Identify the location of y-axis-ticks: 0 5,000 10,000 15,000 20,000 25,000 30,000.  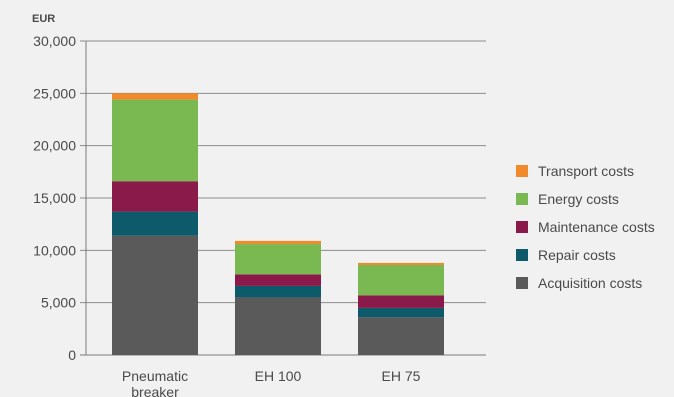
(54, 198).